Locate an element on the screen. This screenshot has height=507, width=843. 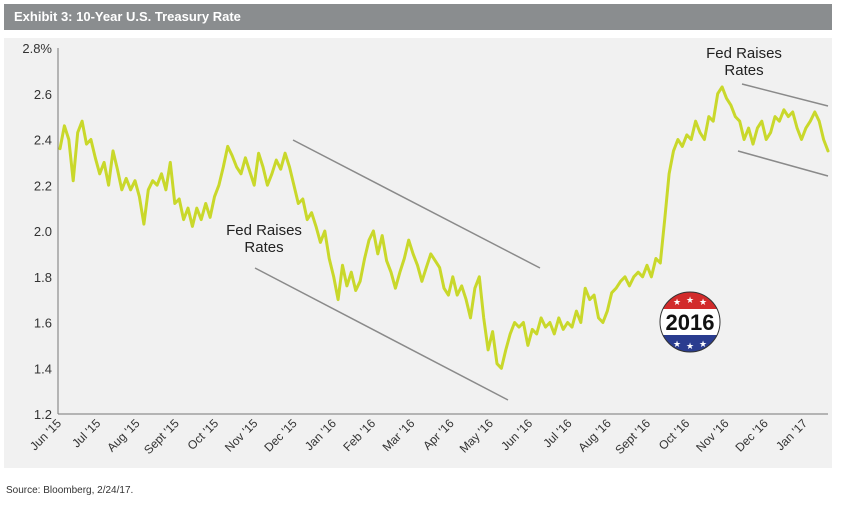
source-note: Source: Bloomberg, 2/24/17. is located at coordinates (70, 490).